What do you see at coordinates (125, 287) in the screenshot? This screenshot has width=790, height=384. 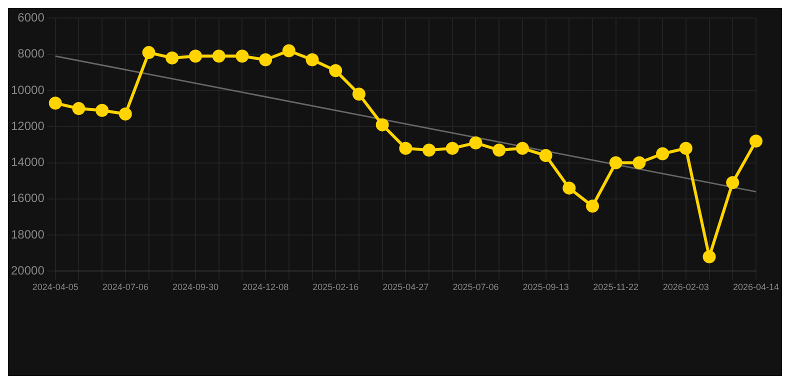 I see `x-tick-label: 2024-07-06` at bounding box center [125, 287].